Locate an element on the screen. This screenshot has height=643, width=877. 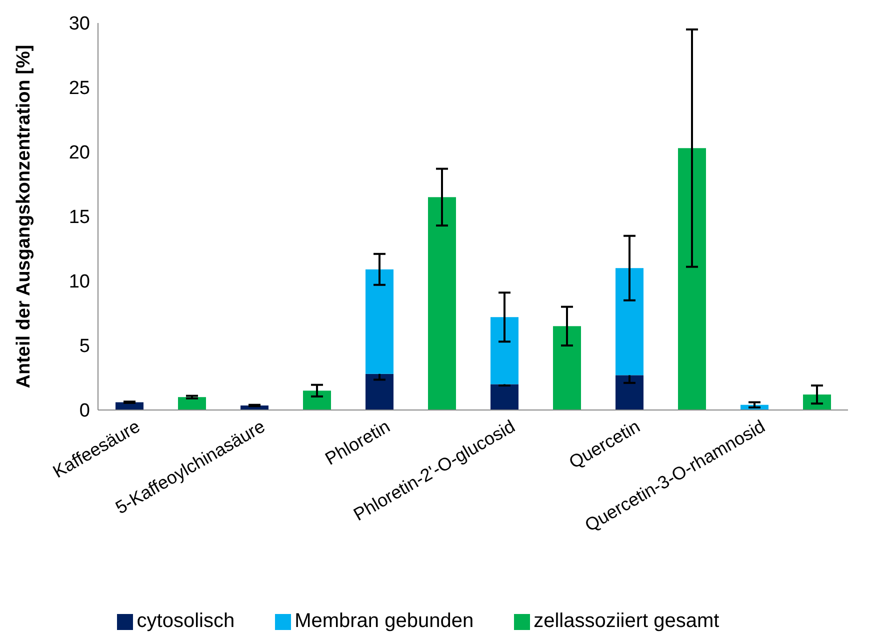
legend-label: Membran gebunden is located at coordinates (384, 621).